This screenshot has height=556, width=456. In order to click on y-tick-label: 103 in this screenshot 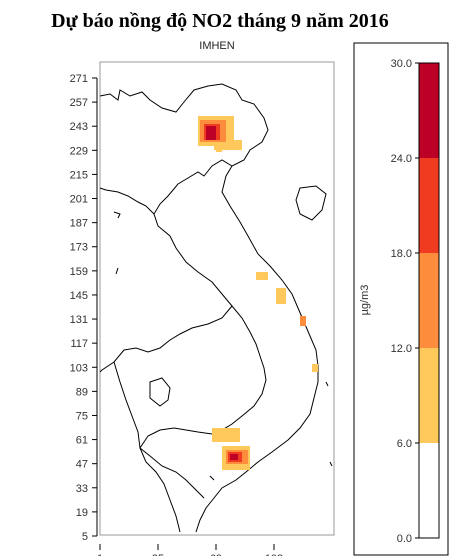, I will do `click(79, 368)`.